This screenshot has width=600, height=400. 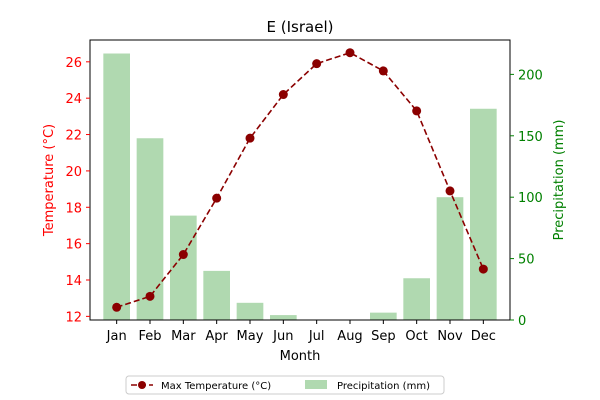 What do you see at coordinates (530, 75) in the screenshot?
I see `y-right-tick-label: 200` at bounding box center [530, 75].